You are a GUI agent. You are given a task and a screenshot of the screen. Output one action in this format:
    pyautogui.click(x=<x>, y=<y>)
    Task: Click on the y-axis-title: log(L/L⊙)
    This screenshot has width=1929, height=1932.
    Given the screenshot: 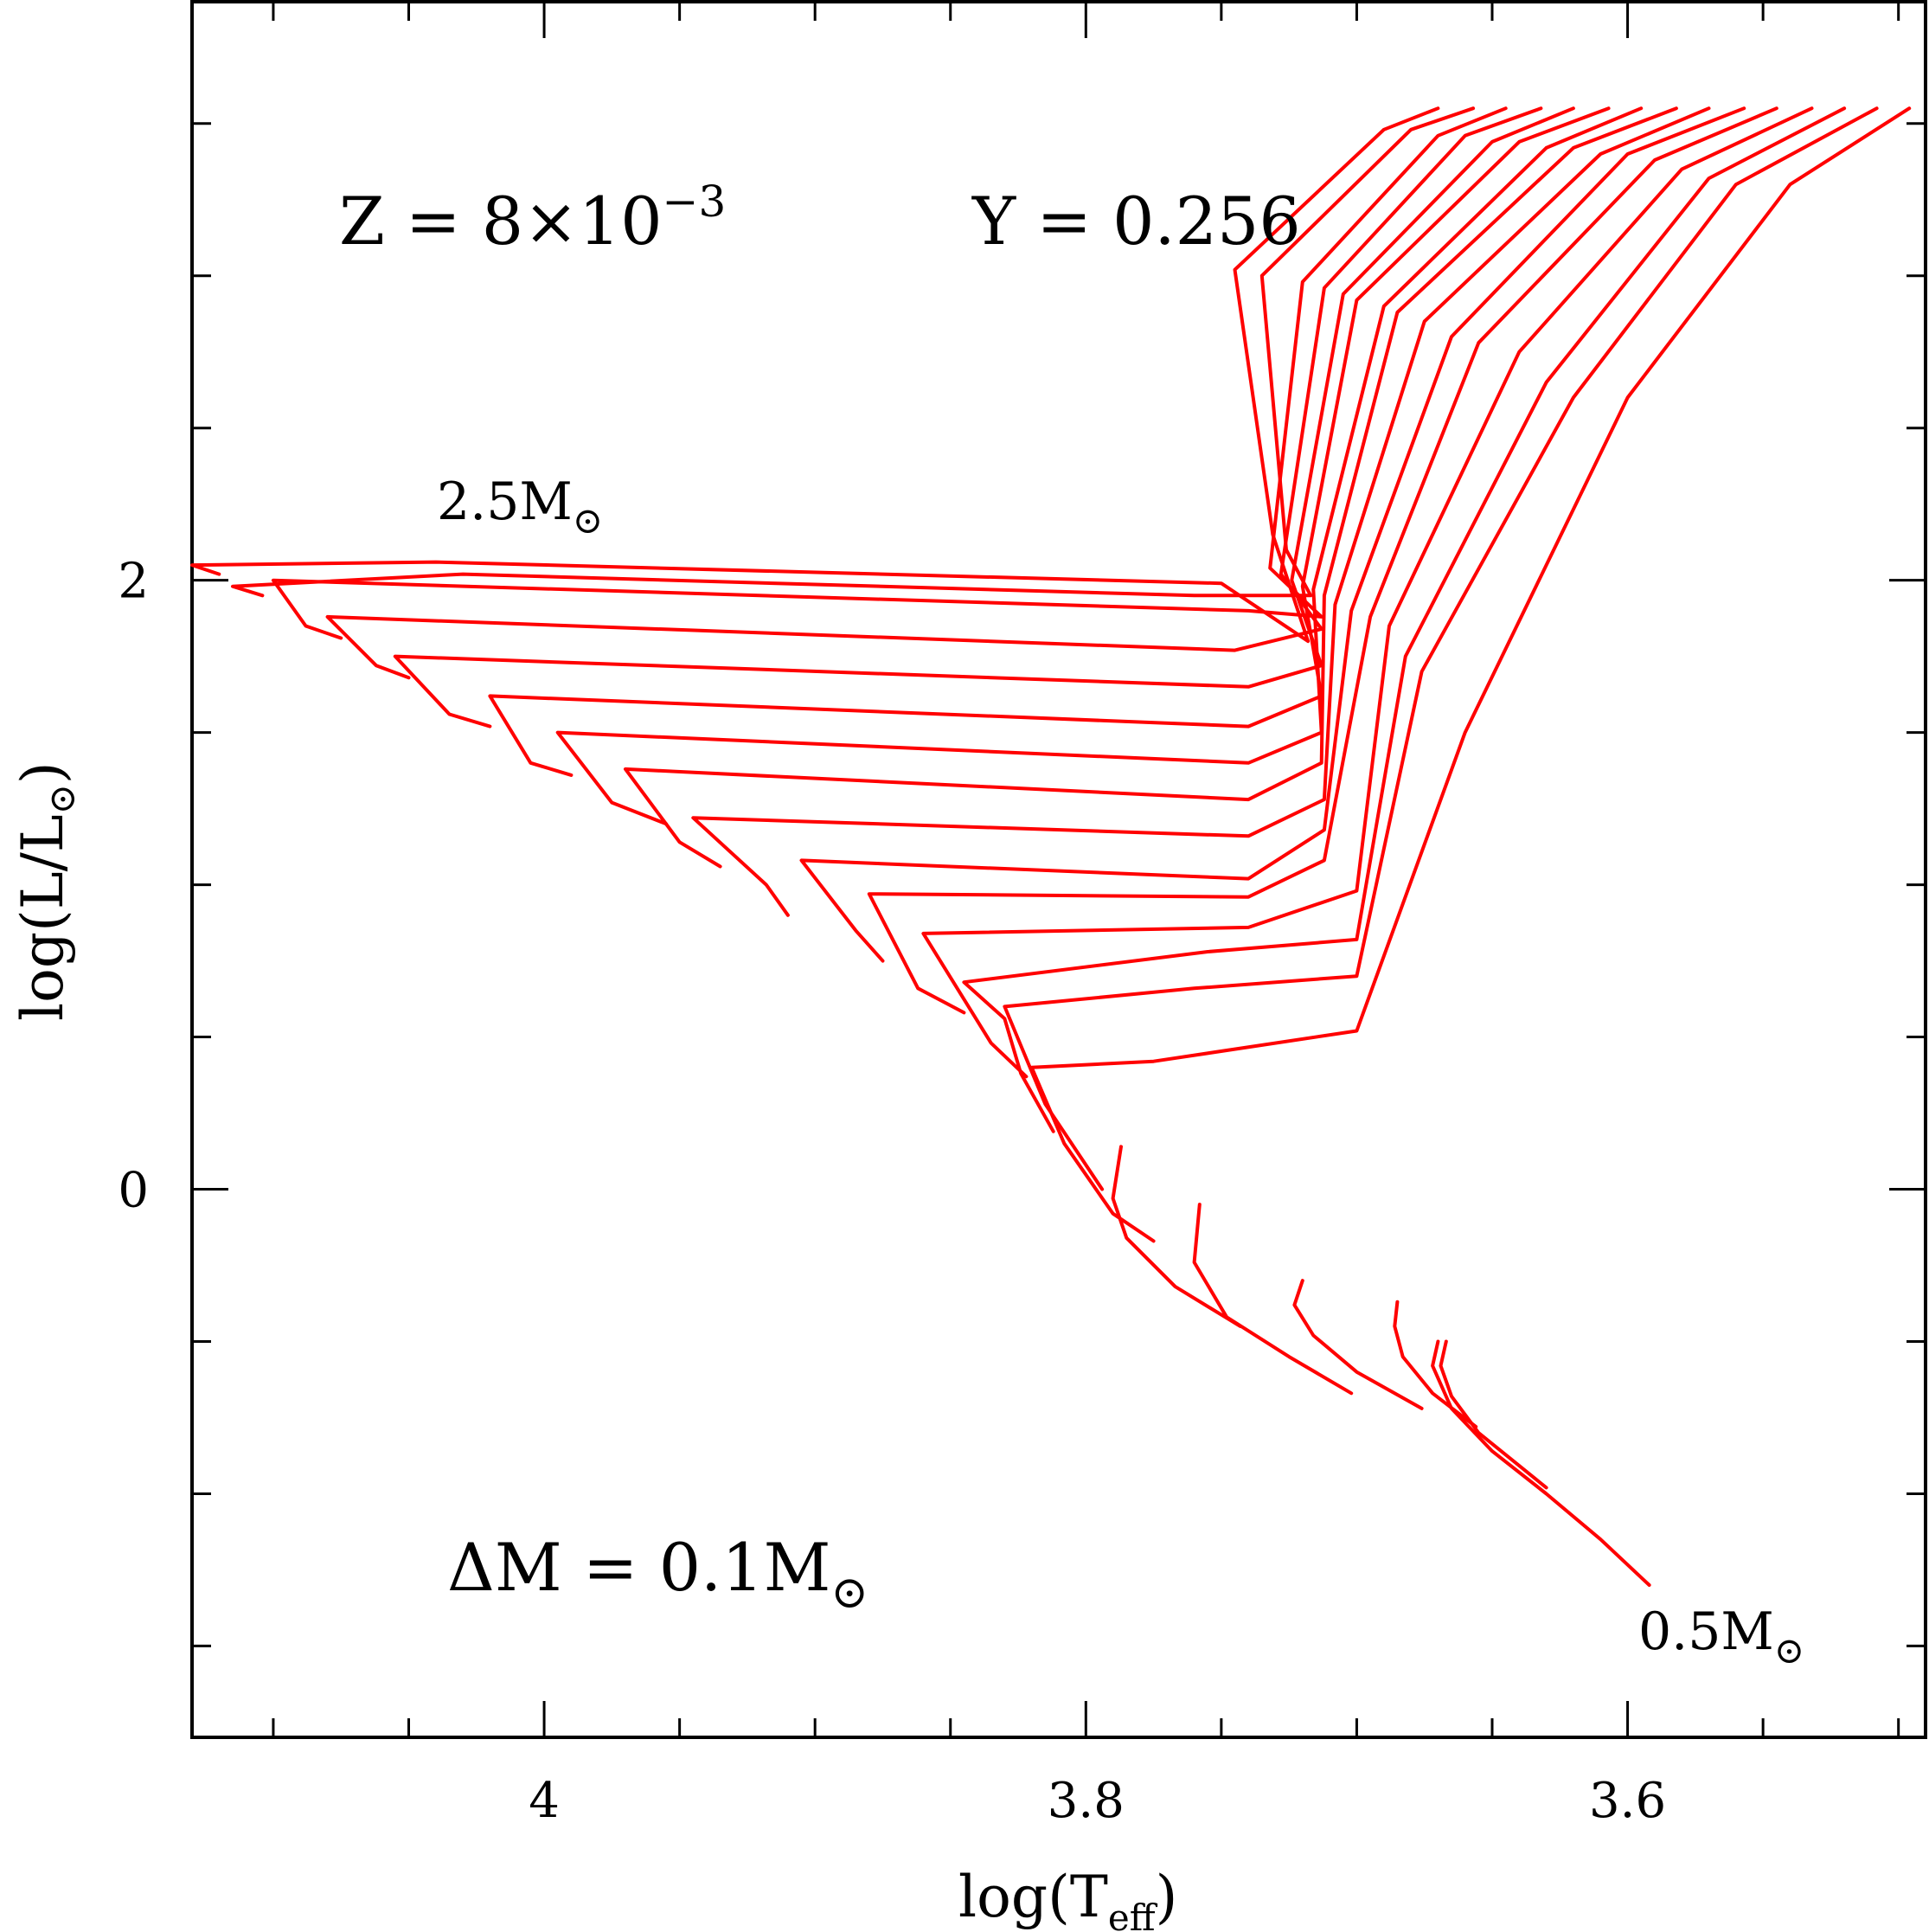 What is the action you would take?
    pyautogui.click(x=46, y=891)
    